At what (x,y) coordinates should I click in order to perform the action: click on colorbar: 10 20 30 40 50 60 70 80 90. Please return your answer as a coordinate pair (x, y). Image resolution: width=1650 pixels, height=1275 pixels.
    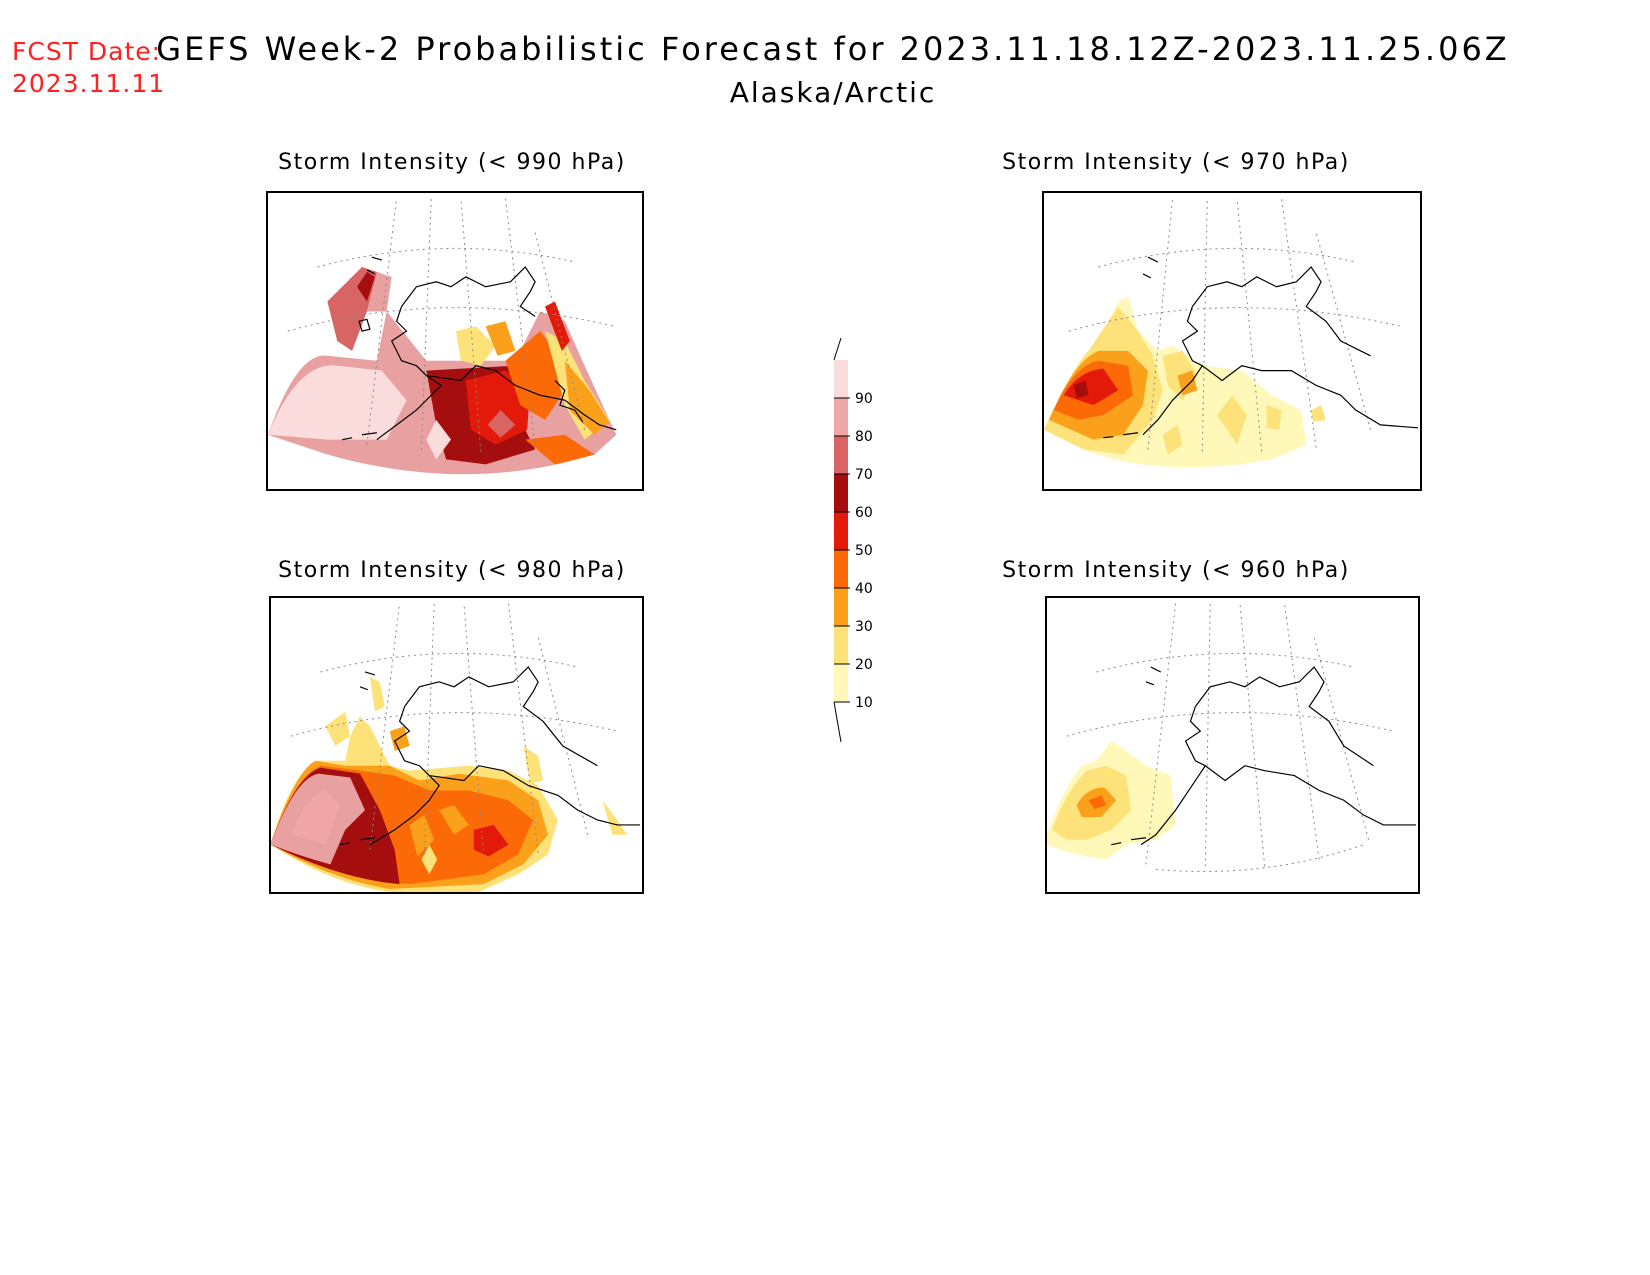
    Looking at the image, I should click on (860, 540).